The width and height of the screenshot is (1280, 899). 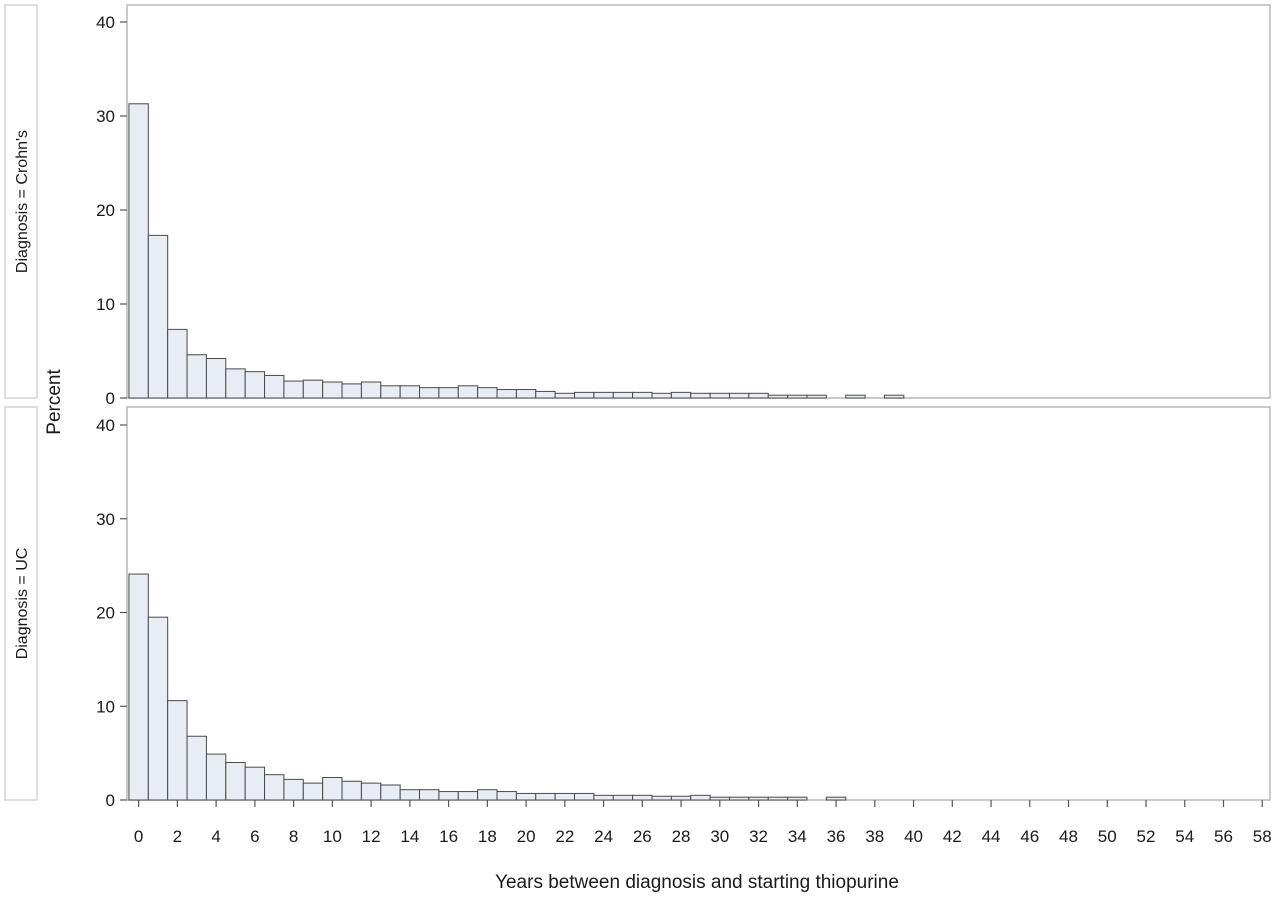 I want to click on strip-label: Diagnosis = UC, so click(x=22, y=604).